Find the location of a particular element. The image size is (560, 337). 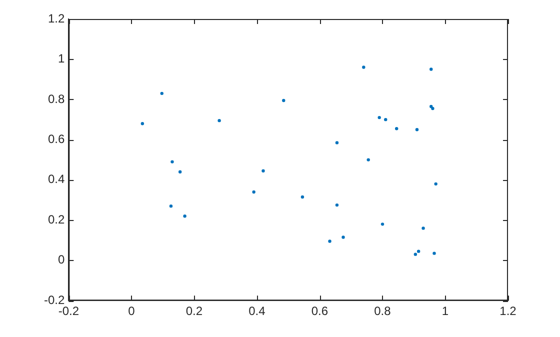

x-tick-label: 1.2 is located at coordinates (508, 311).